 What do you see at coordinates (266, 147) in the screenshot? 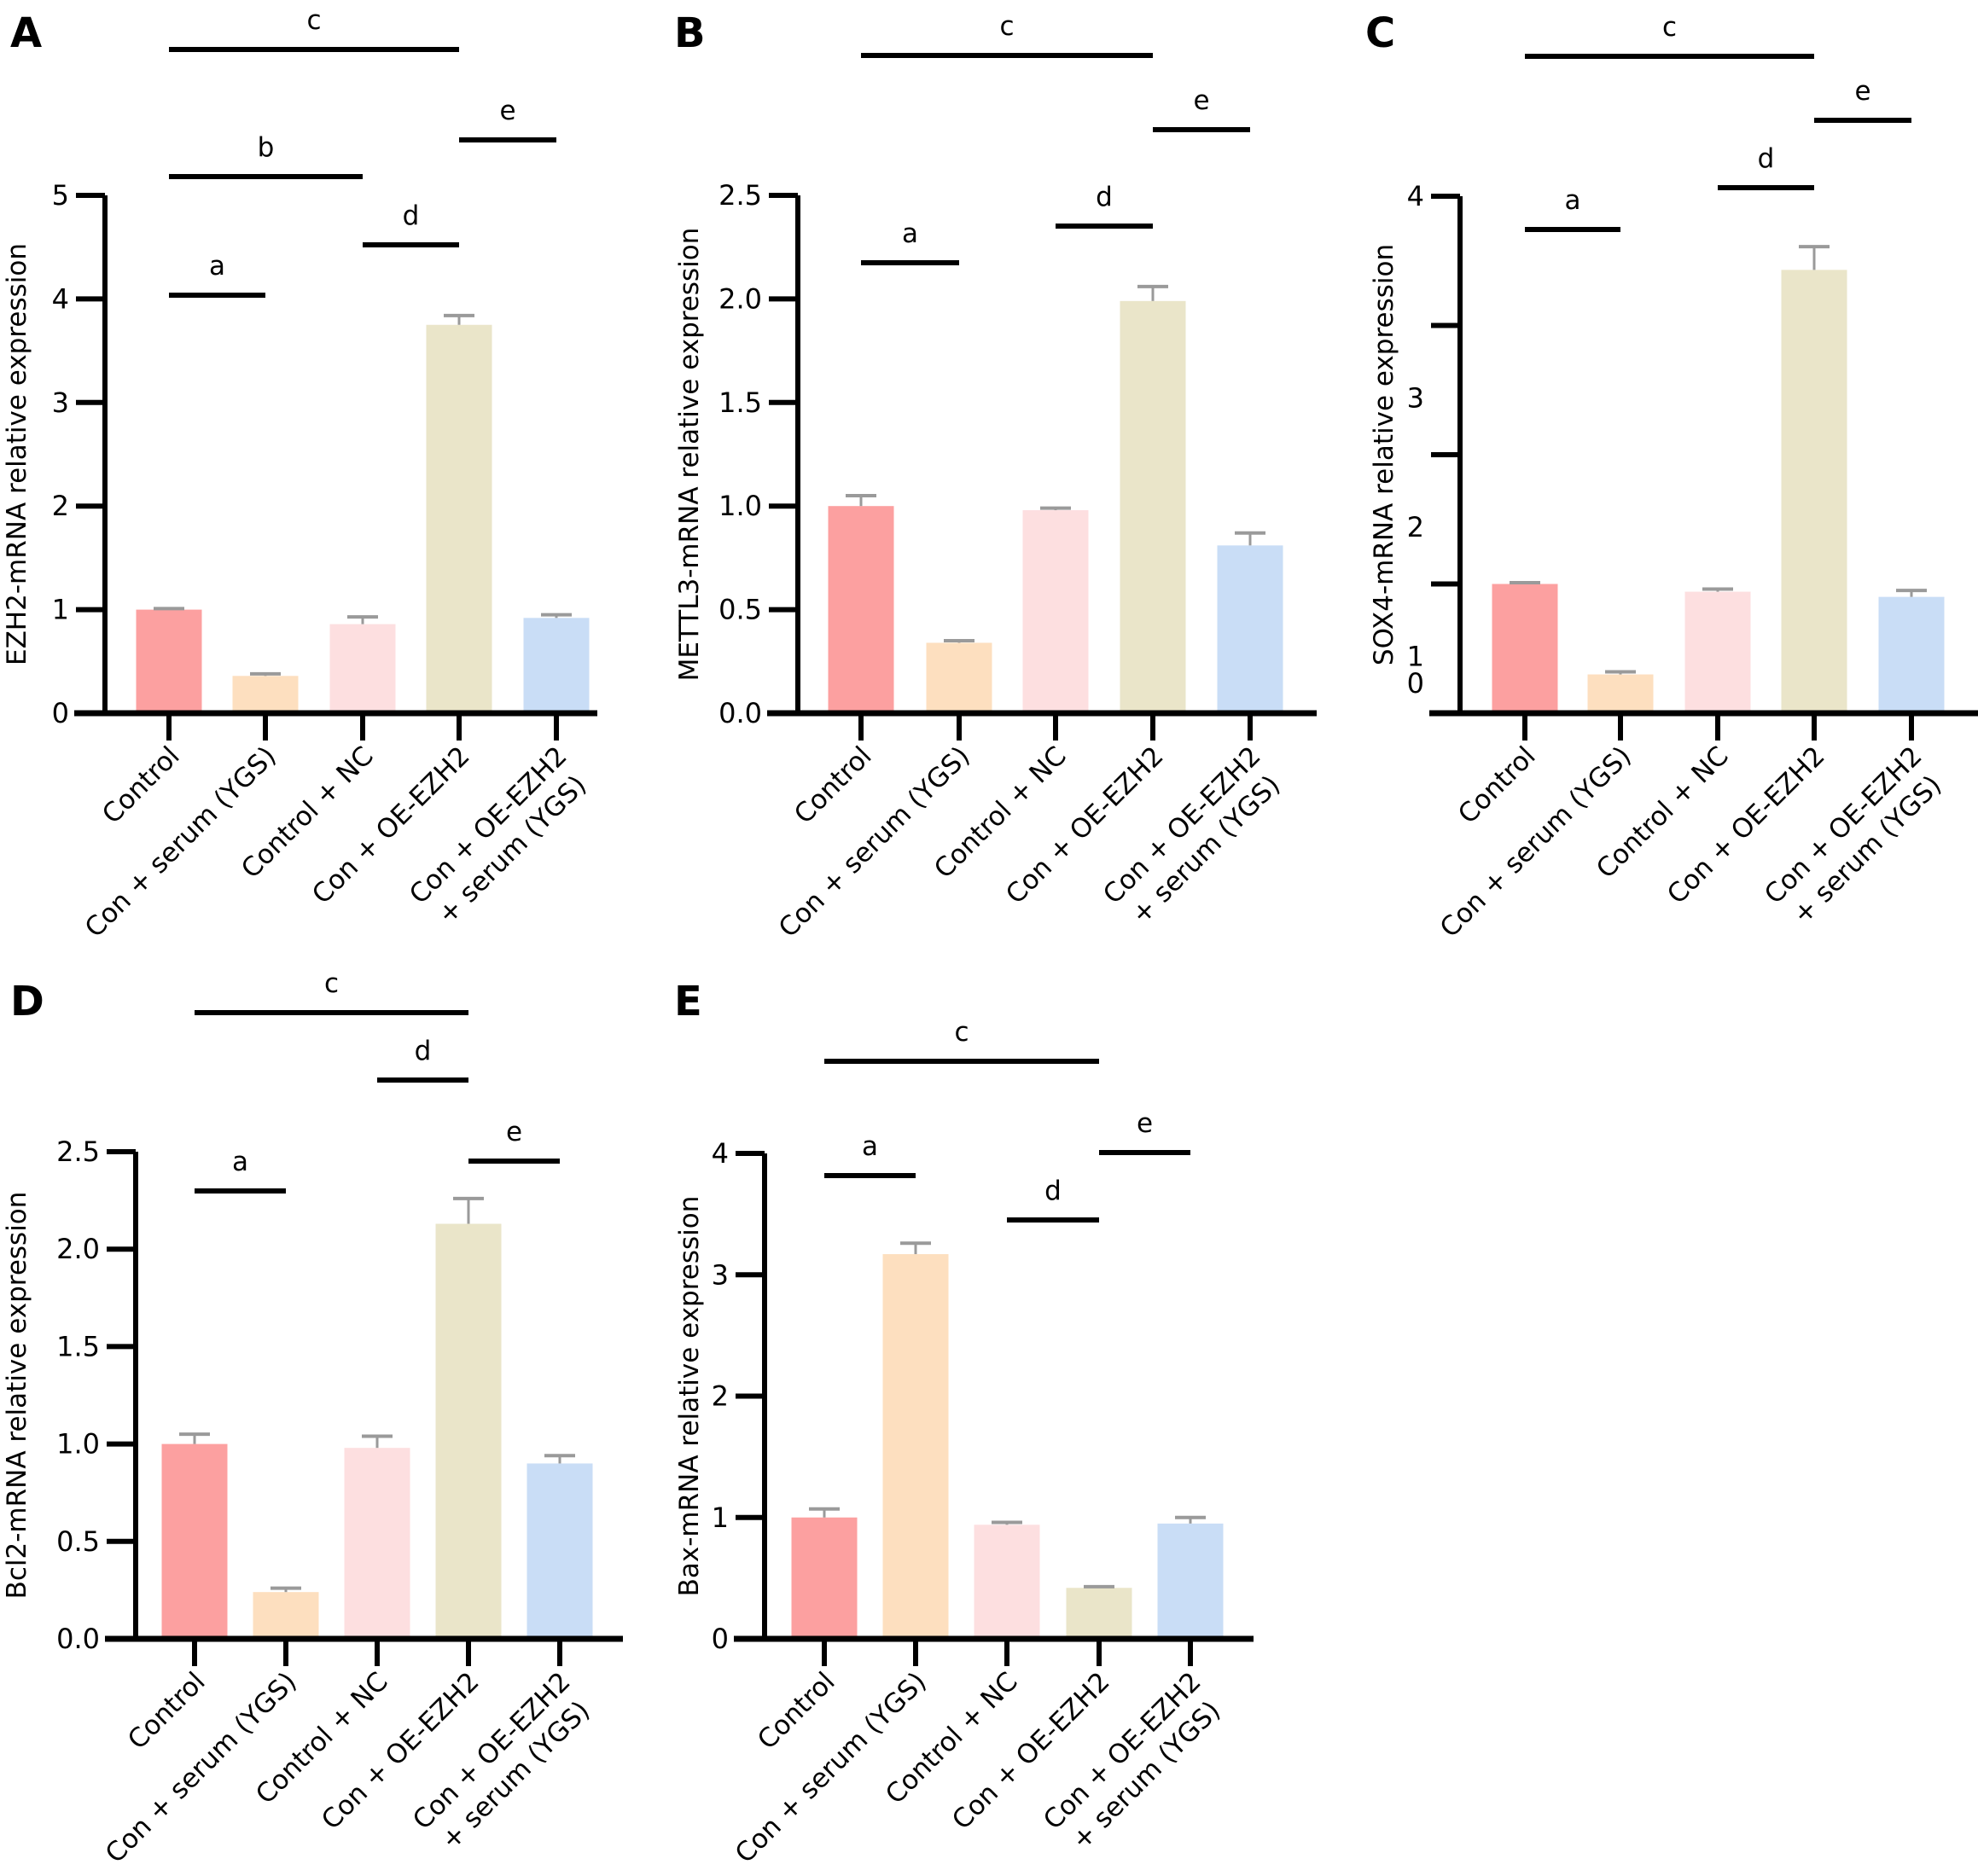
I see `significance-label: b` at bounding box center [266, 147].